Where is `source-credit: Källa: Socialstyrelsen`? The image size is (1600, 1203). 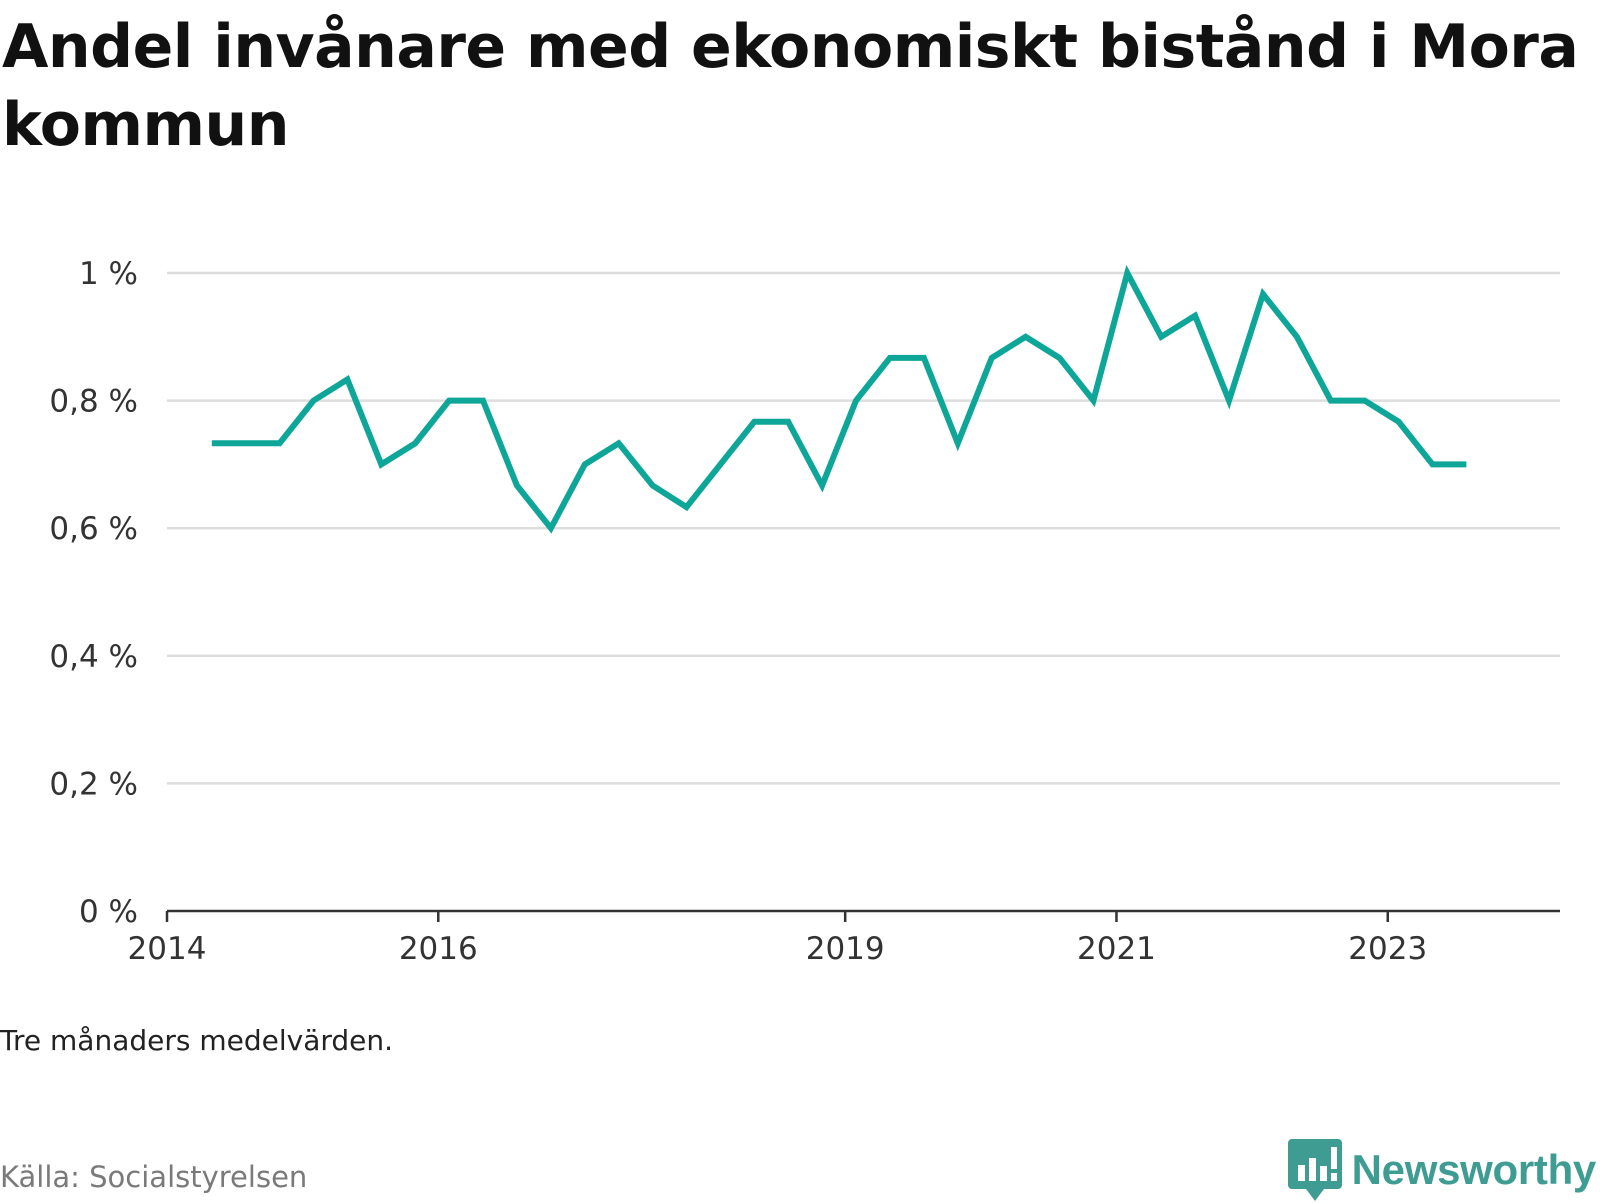 source-credit: Källa: Socialstyrelsen is located at coordinates (154, 1177).